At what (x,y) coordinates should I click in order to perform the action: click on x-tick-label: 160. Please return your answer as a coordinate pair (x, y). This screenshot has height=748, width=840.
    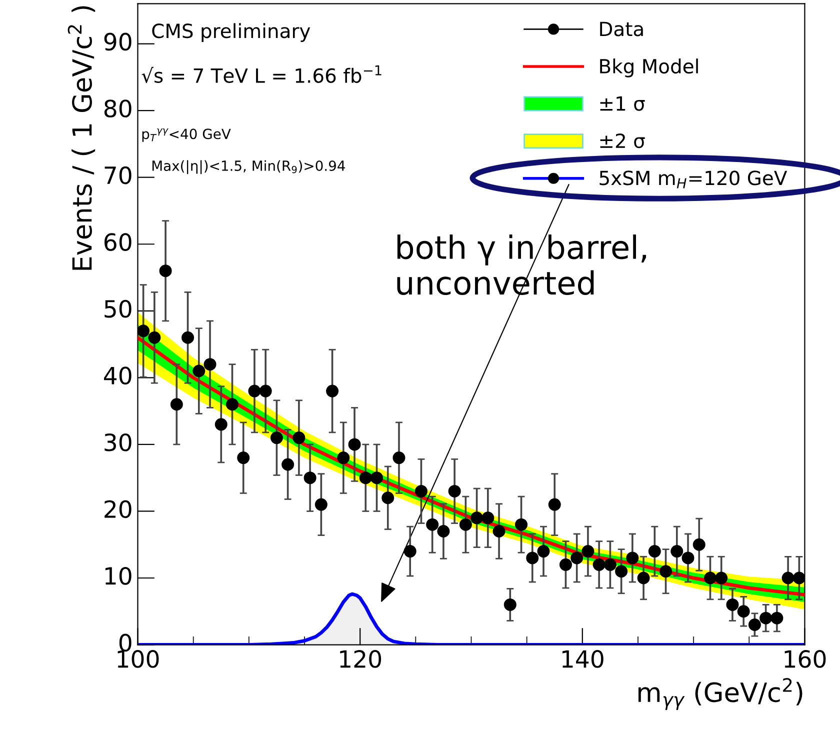
    Looking at the image, I should click on (805, 659).